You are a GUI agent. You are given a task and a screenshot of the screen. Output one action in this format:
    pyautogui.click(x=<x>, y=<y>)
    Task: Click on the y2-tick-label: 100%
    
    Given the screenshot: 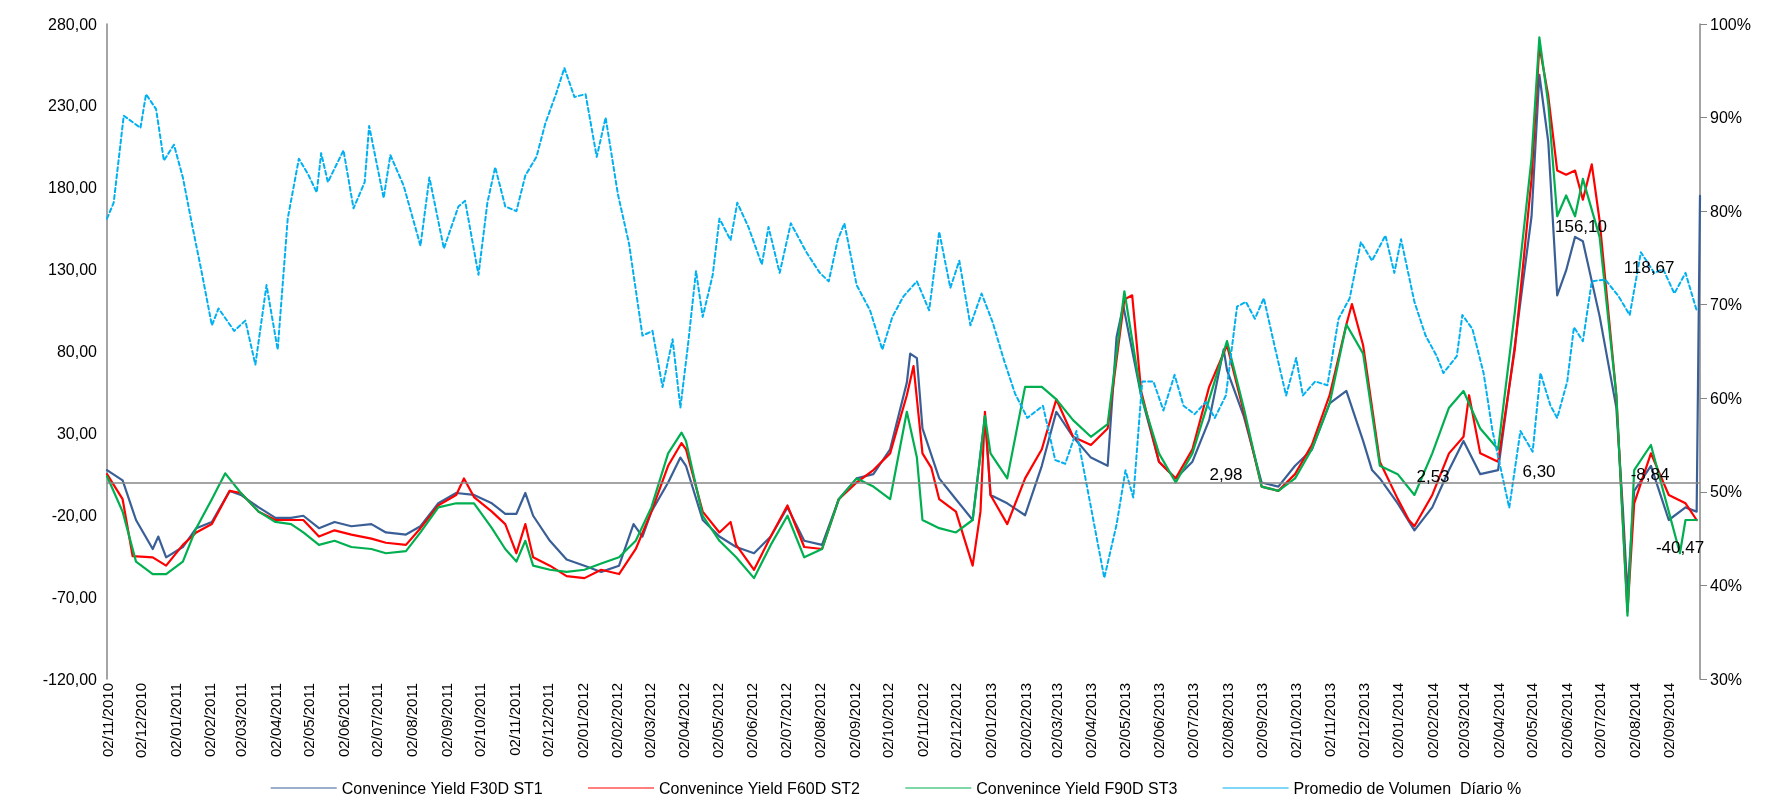 What is the action you would take?
    pyautogui.click(x=1730, y=24)
    